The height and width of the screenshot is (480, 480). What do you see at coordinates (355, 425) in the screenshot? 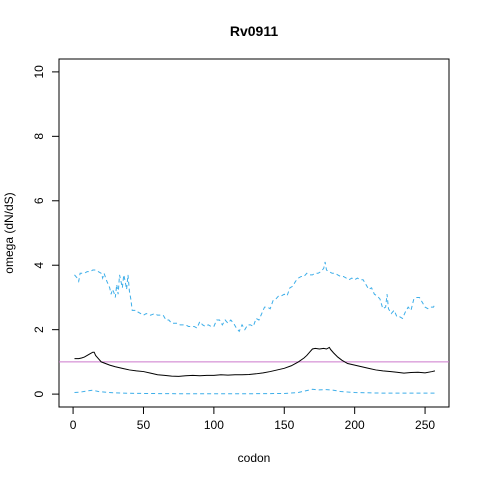
I see `x-tick-label: 200` at bounding box center [355, 425].